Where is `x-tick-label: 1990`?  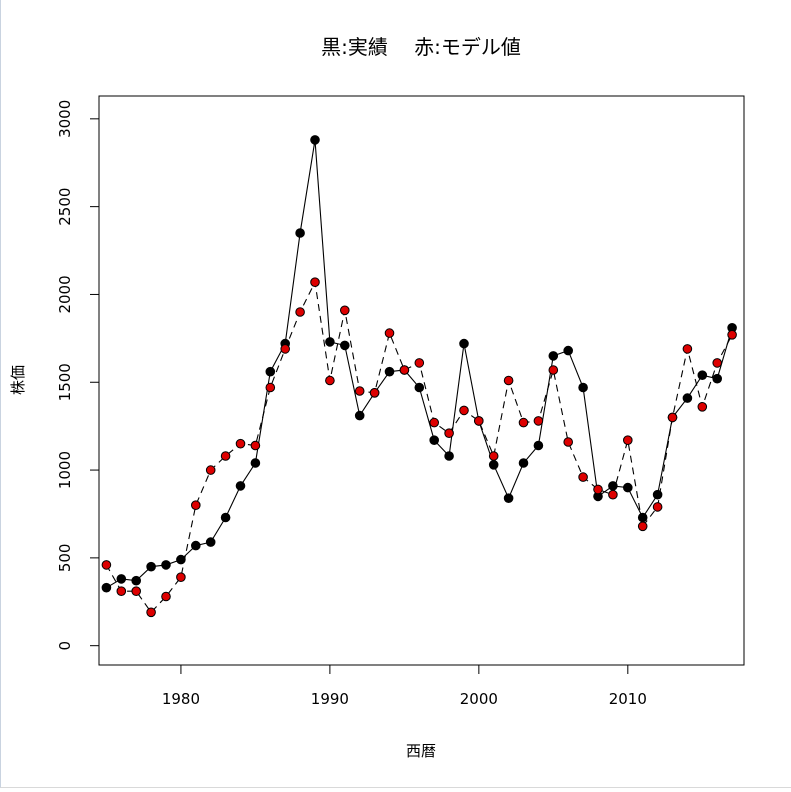
x-tick-label: 1990 is located at coordinates (330, 699).